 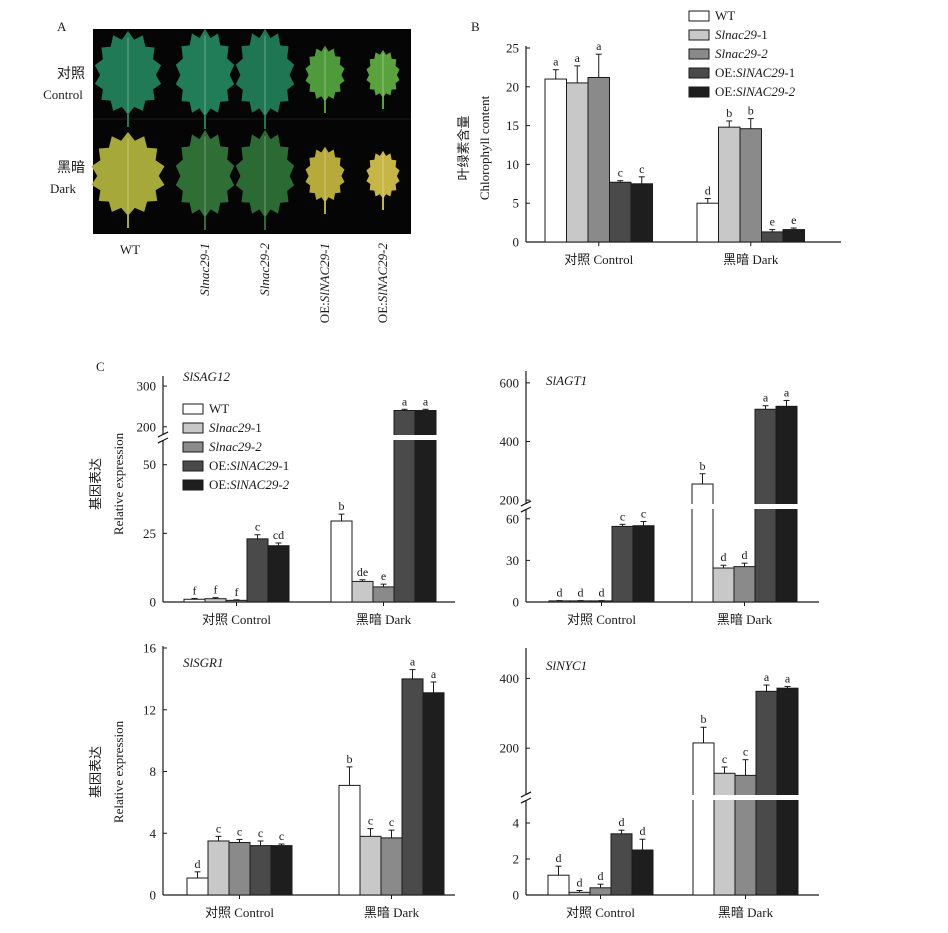 What do you see at coordinates (741, 53) in the screenshot?
I see `legend-label: Slnac29-2` at bounding box center [741, 53].